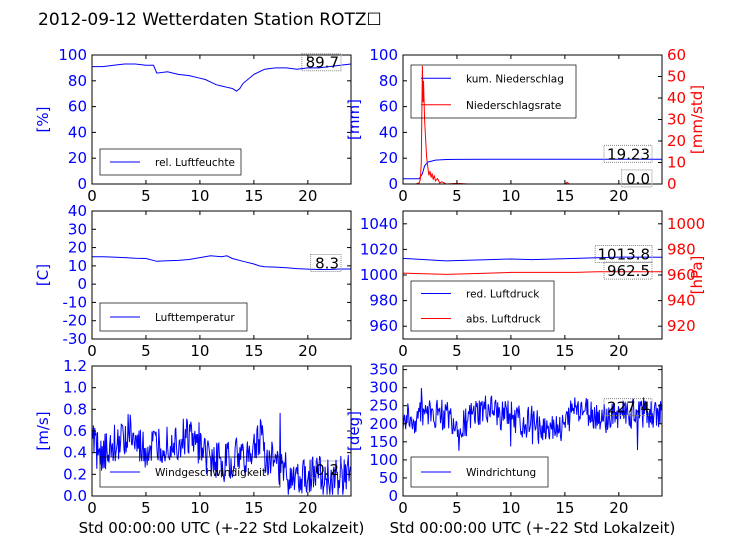  I want to click on y-tick-label: 0.6, so click(75, 431).